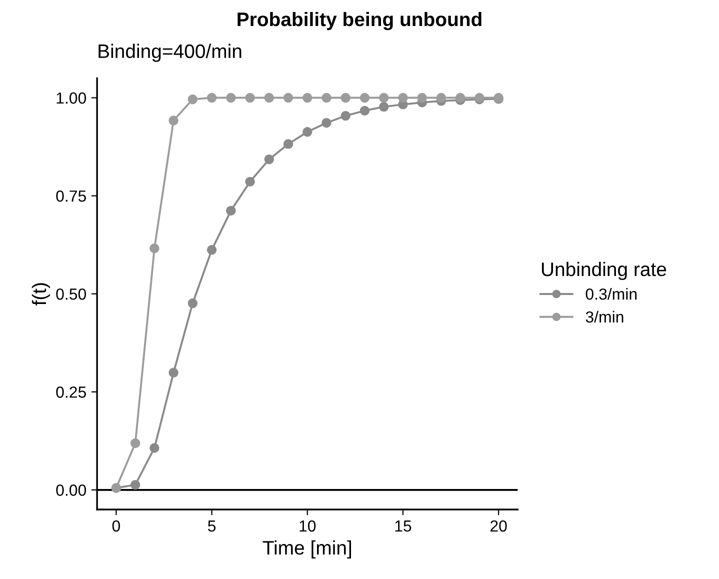  Describe the element at coordinates (306, 549) in the screenshot. I see `x-axis-title: Time [min]` at that location.